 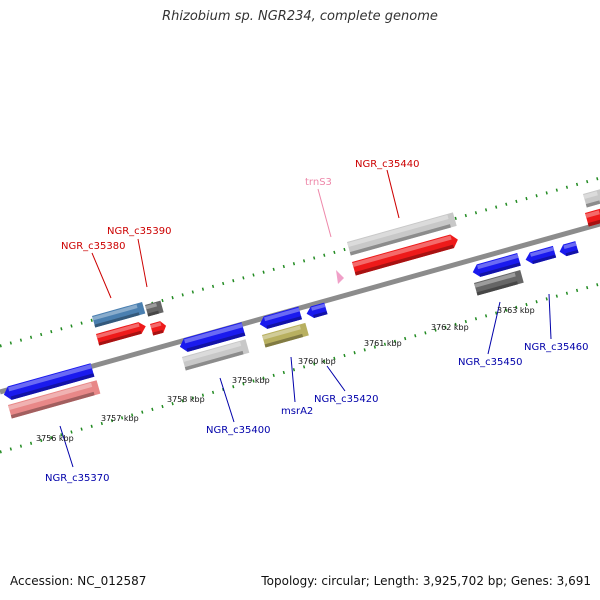 What do you see at coordinates (52, 405) in the screenshot?
I see `rna-ngr-c35370-shadow` at bounding box center [52, 405].